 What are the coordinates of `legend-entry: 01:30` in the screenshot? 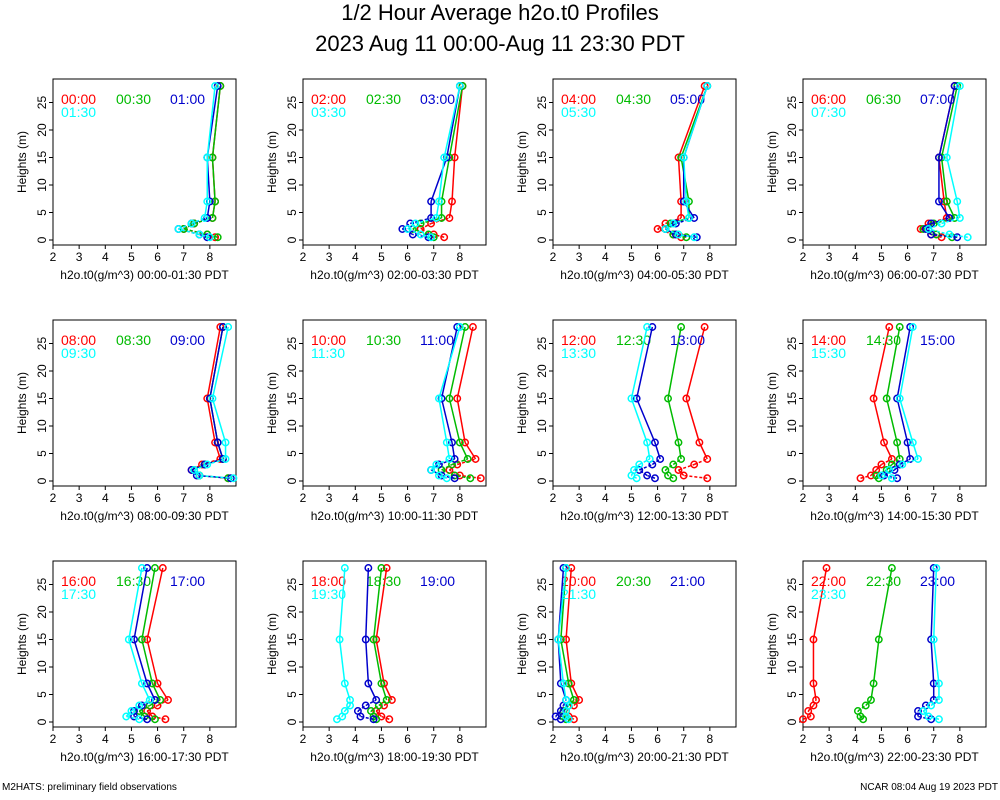 It's located at (78, 112).